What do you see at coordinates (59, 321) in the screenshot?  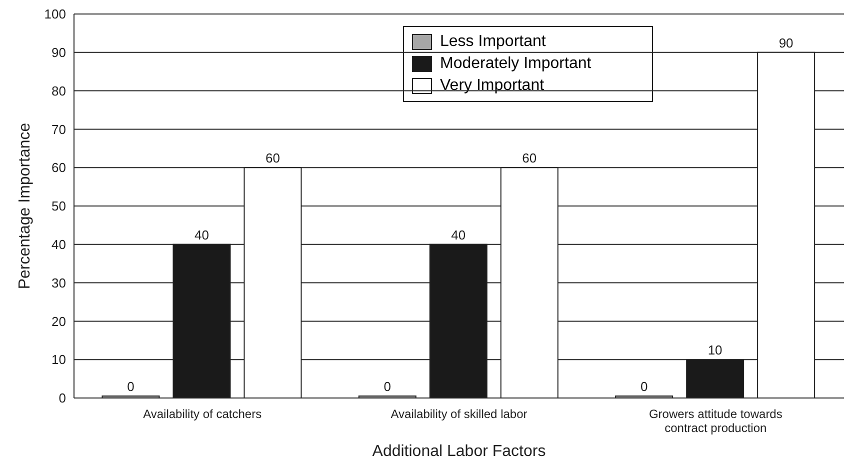 I see `y-tick-label: 20` at bounding box center [59, 321].